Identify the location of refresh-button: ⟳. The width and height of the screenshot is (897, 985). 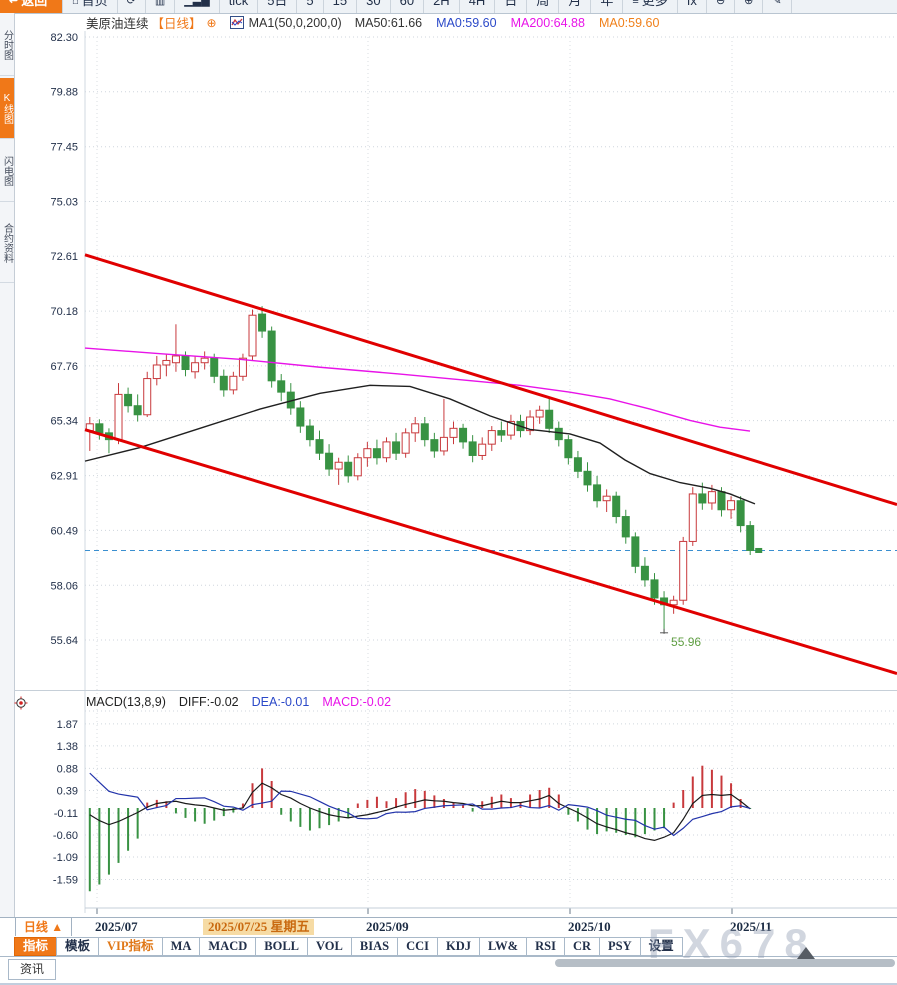
(132, 6).